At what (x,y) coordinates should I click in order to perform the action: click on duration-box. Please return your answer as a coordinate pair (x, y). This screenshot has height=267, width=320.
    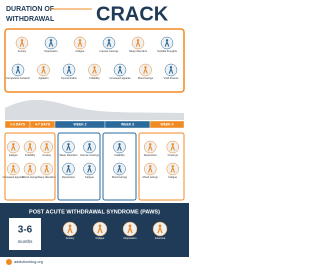
    Looking at the image, I should click on (25, 234).